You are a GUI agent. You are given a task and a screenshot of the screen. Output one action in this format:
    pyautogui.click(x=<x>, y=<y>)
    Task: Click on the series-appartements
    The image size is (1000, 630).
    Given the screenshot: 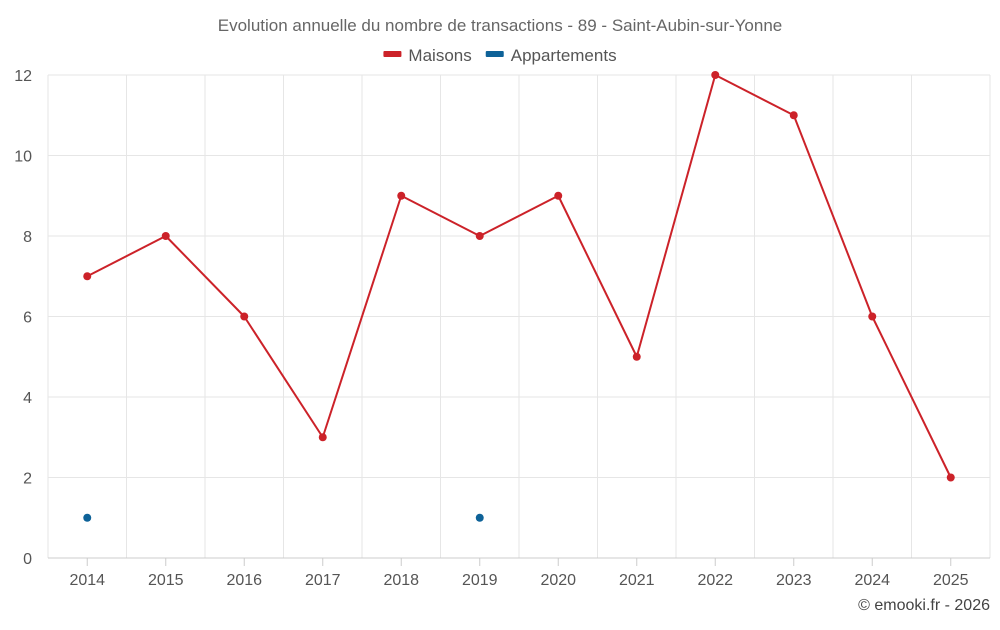 What is the action you would take?
    pyautogui.click(x=283, y=517)
    